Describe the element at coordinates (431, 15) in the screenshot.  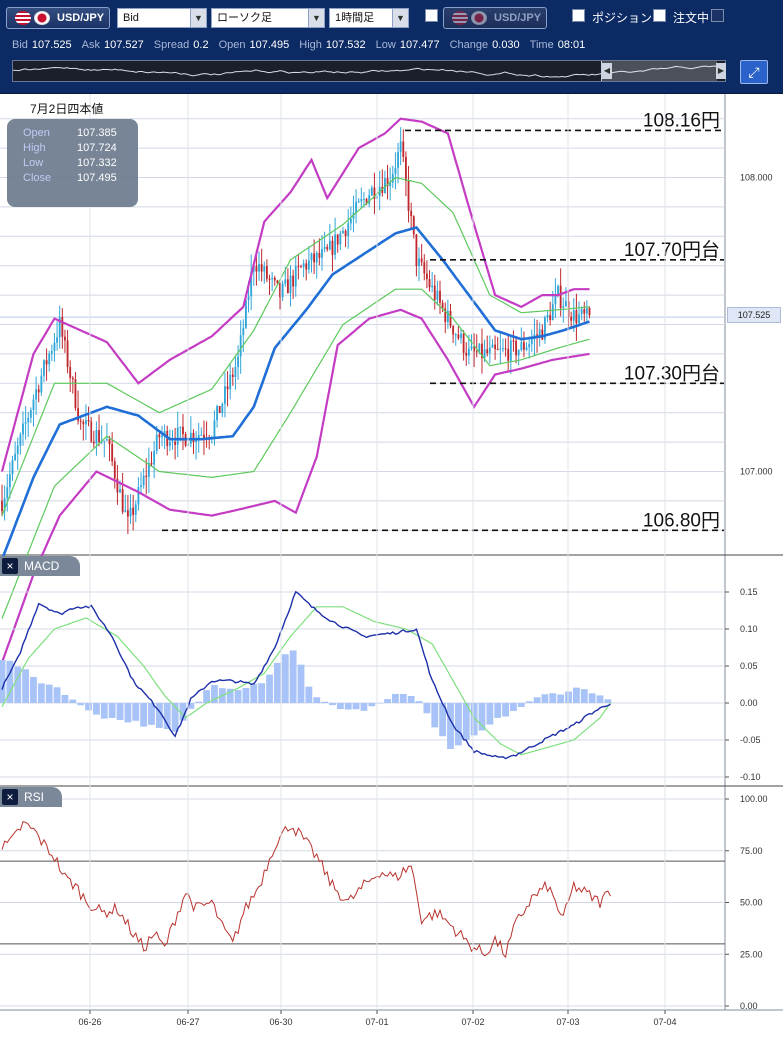
I see `compare-checkbox` at that location.